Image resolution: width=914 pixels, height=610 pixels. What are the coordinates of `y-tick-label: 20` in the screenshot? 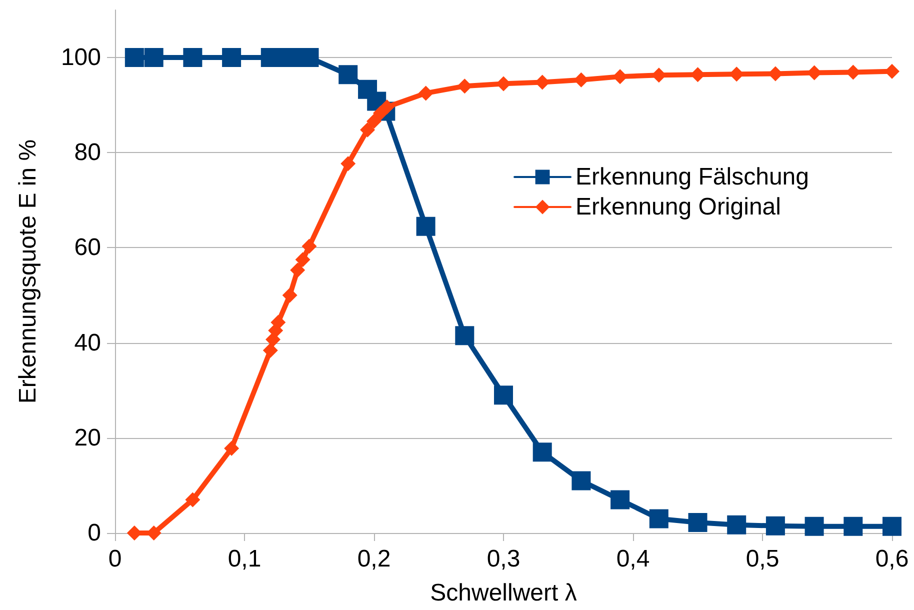 It's located at (87, 438).